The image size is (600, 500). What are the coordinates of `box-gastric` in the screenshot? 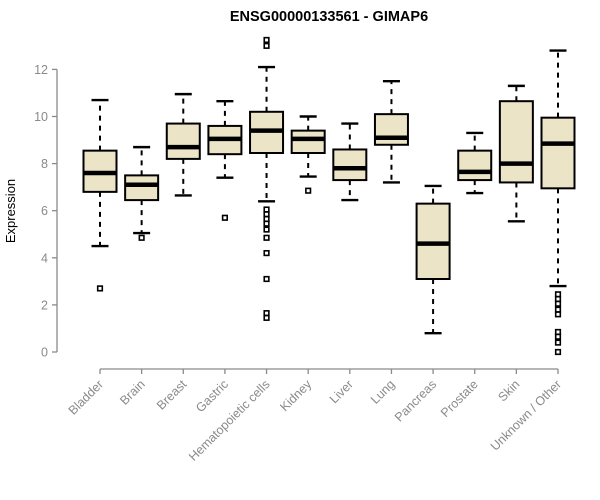 It's located at (225, 160).